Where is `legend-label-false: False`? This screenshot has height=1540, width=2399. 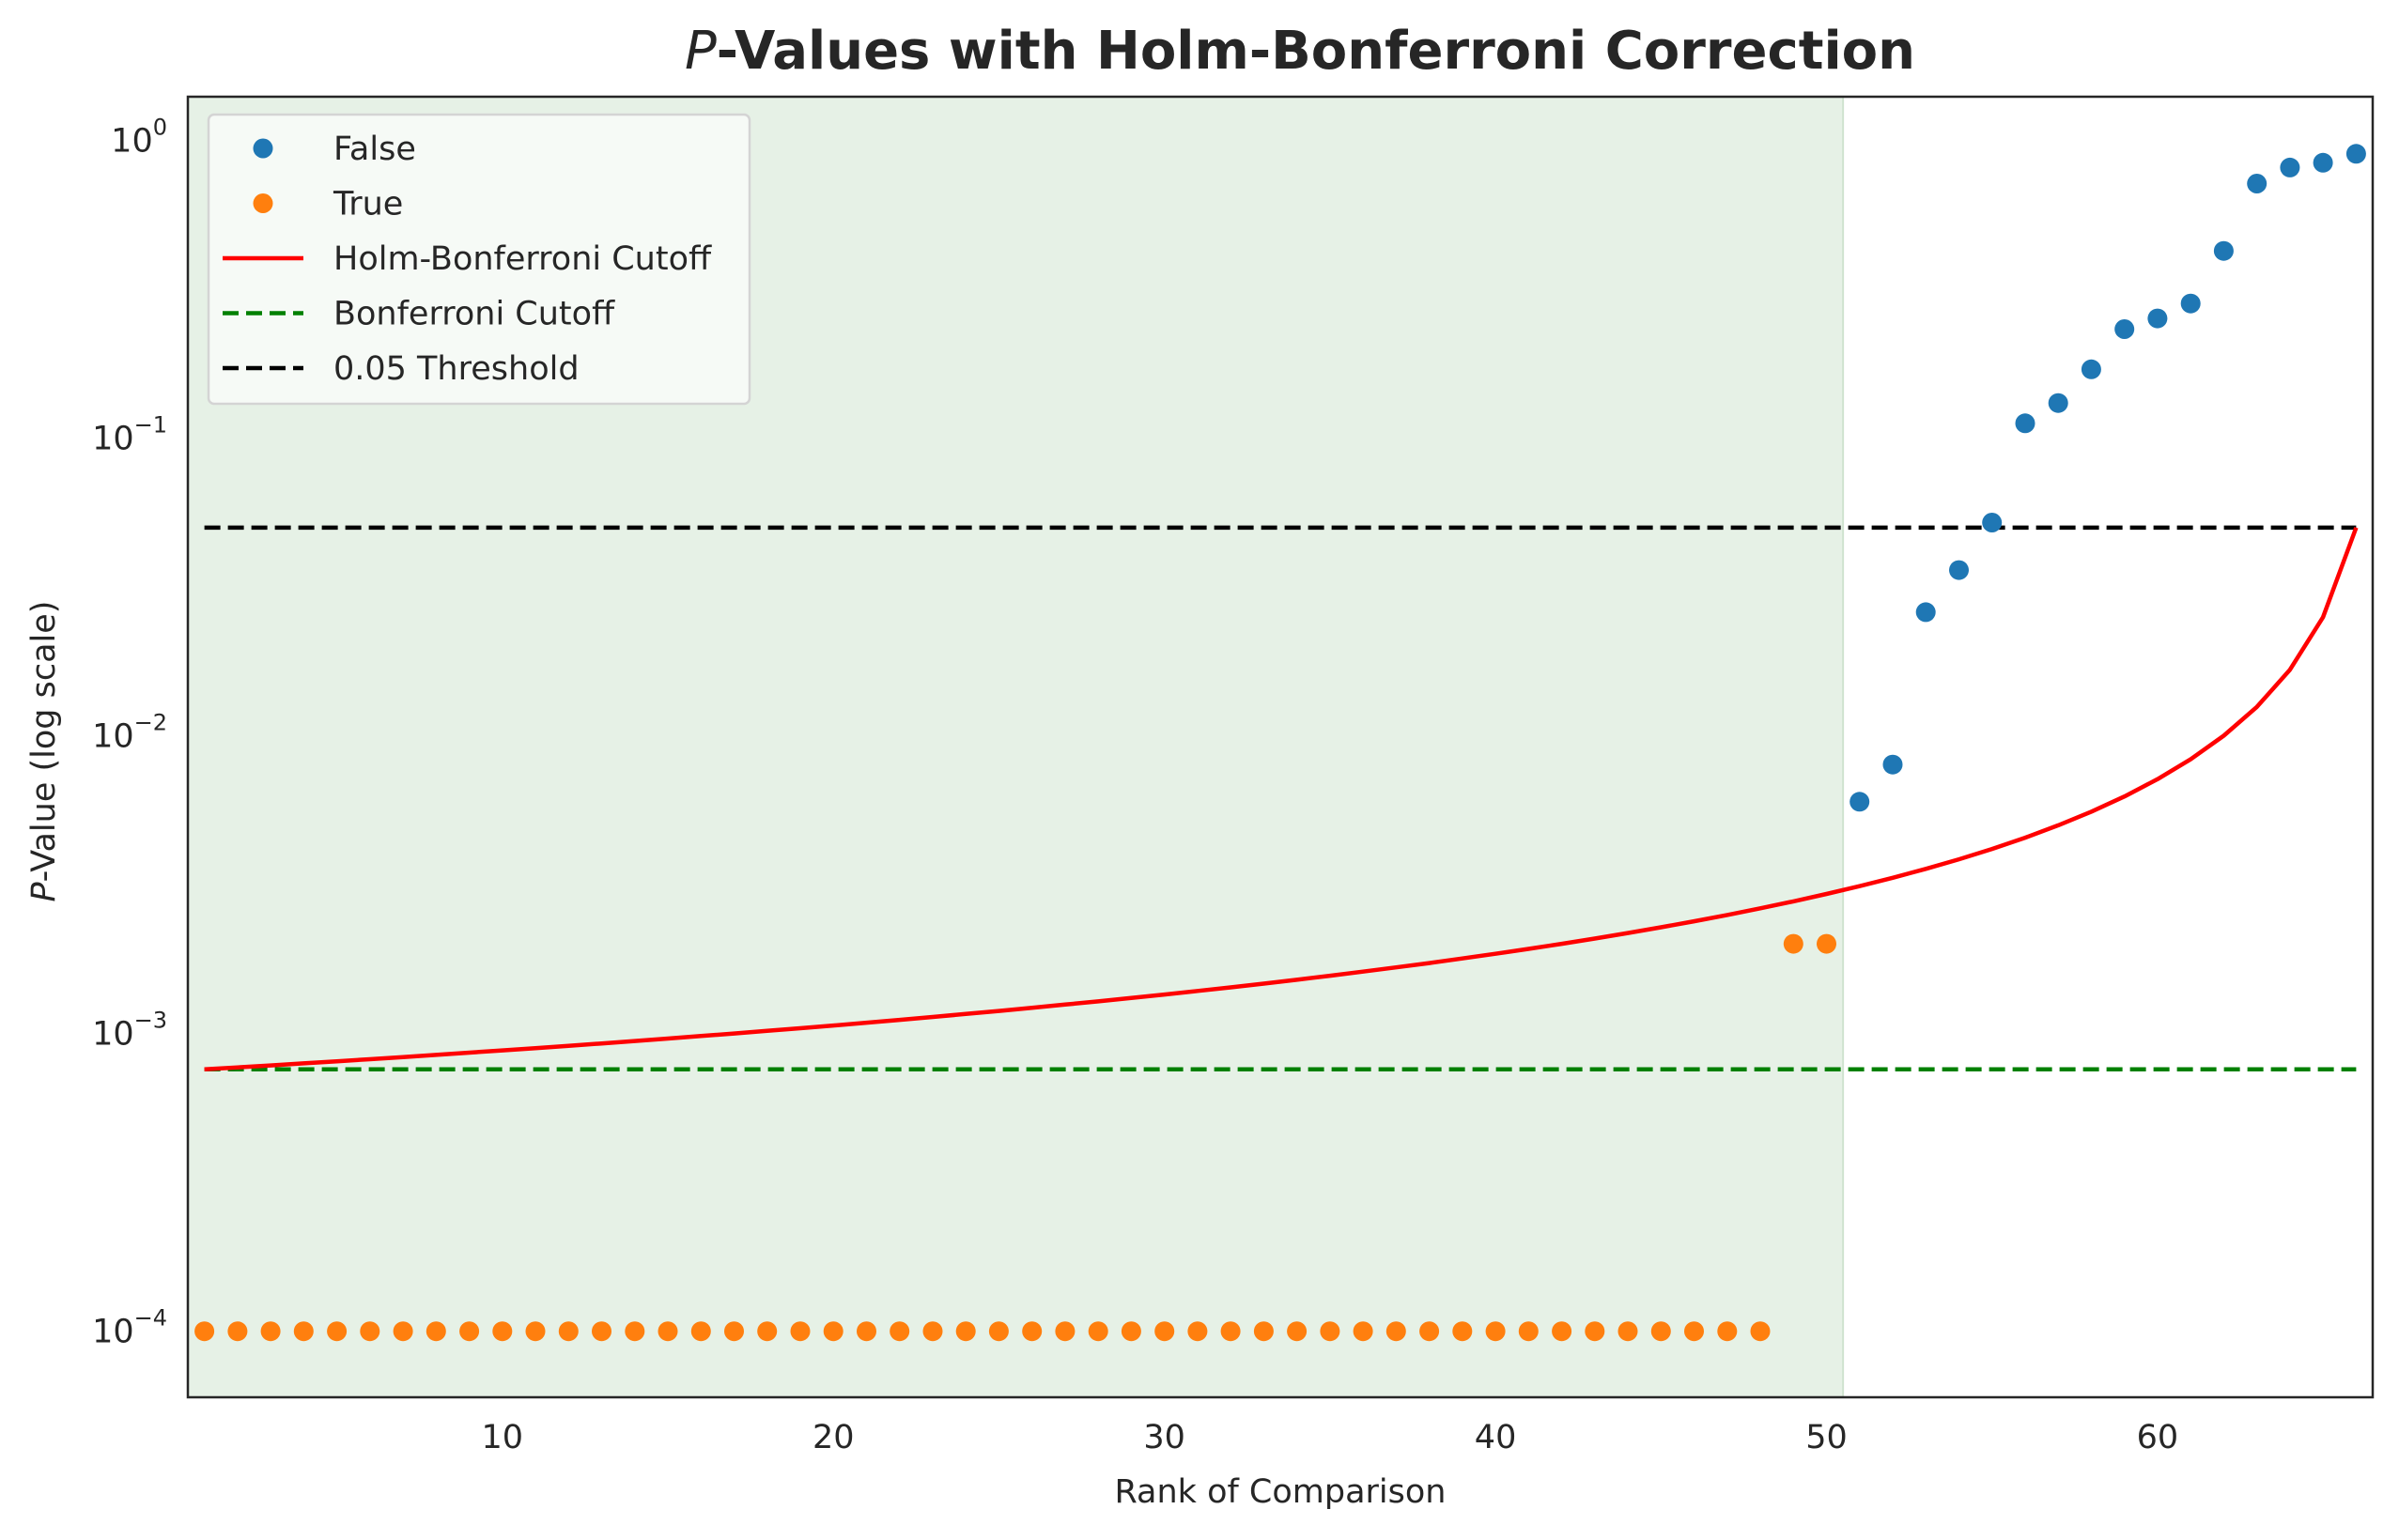 legend-label-false: False is located at coordinates (375, 149).